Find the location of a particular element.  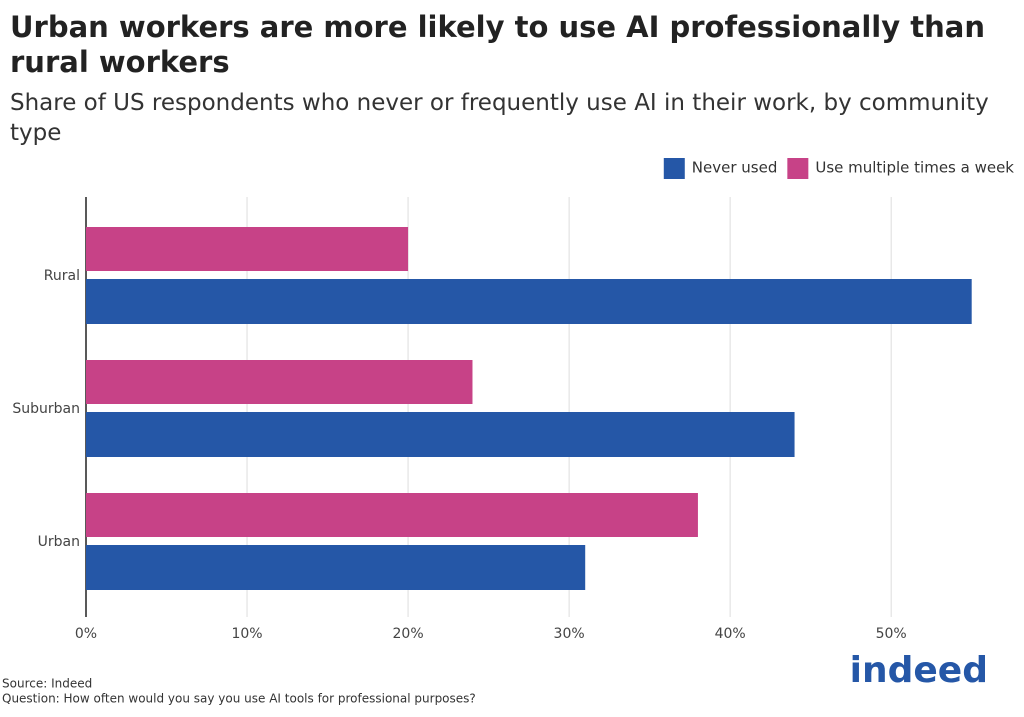

y-tick-label: Urban is located at coordinates (59, 542).